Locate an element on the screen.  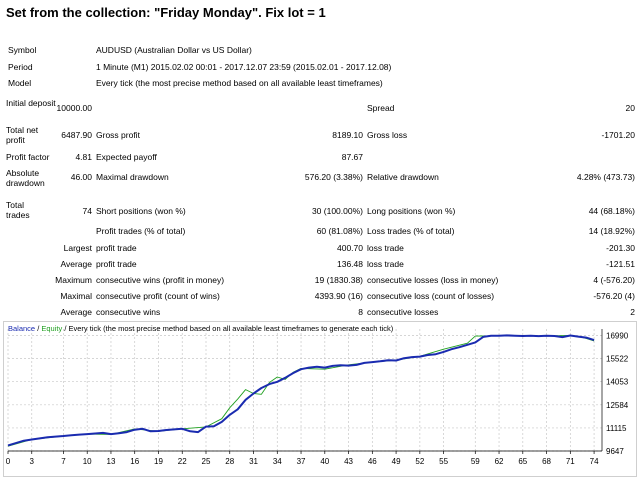
relative-drawdown-value: 4.28% (473.73) is located at coordinates (605, 177).